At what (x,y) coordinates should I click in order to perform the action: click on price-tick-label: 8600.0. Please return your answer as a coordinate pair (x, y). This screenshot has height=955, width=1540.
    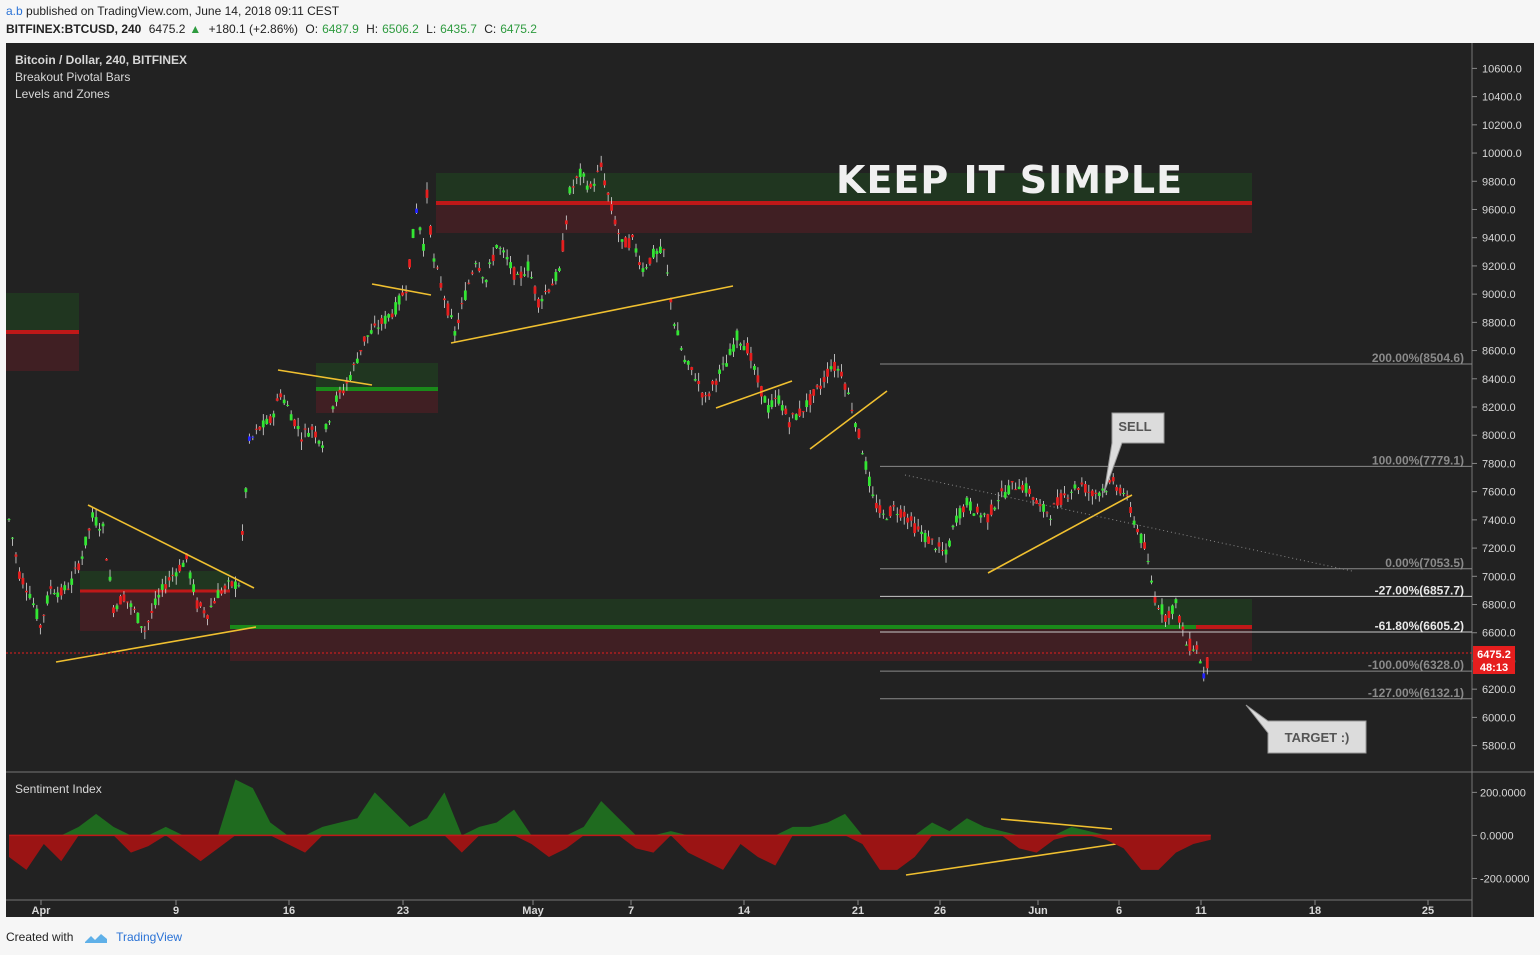
    Looking at the image, I should click on (1499, 352).